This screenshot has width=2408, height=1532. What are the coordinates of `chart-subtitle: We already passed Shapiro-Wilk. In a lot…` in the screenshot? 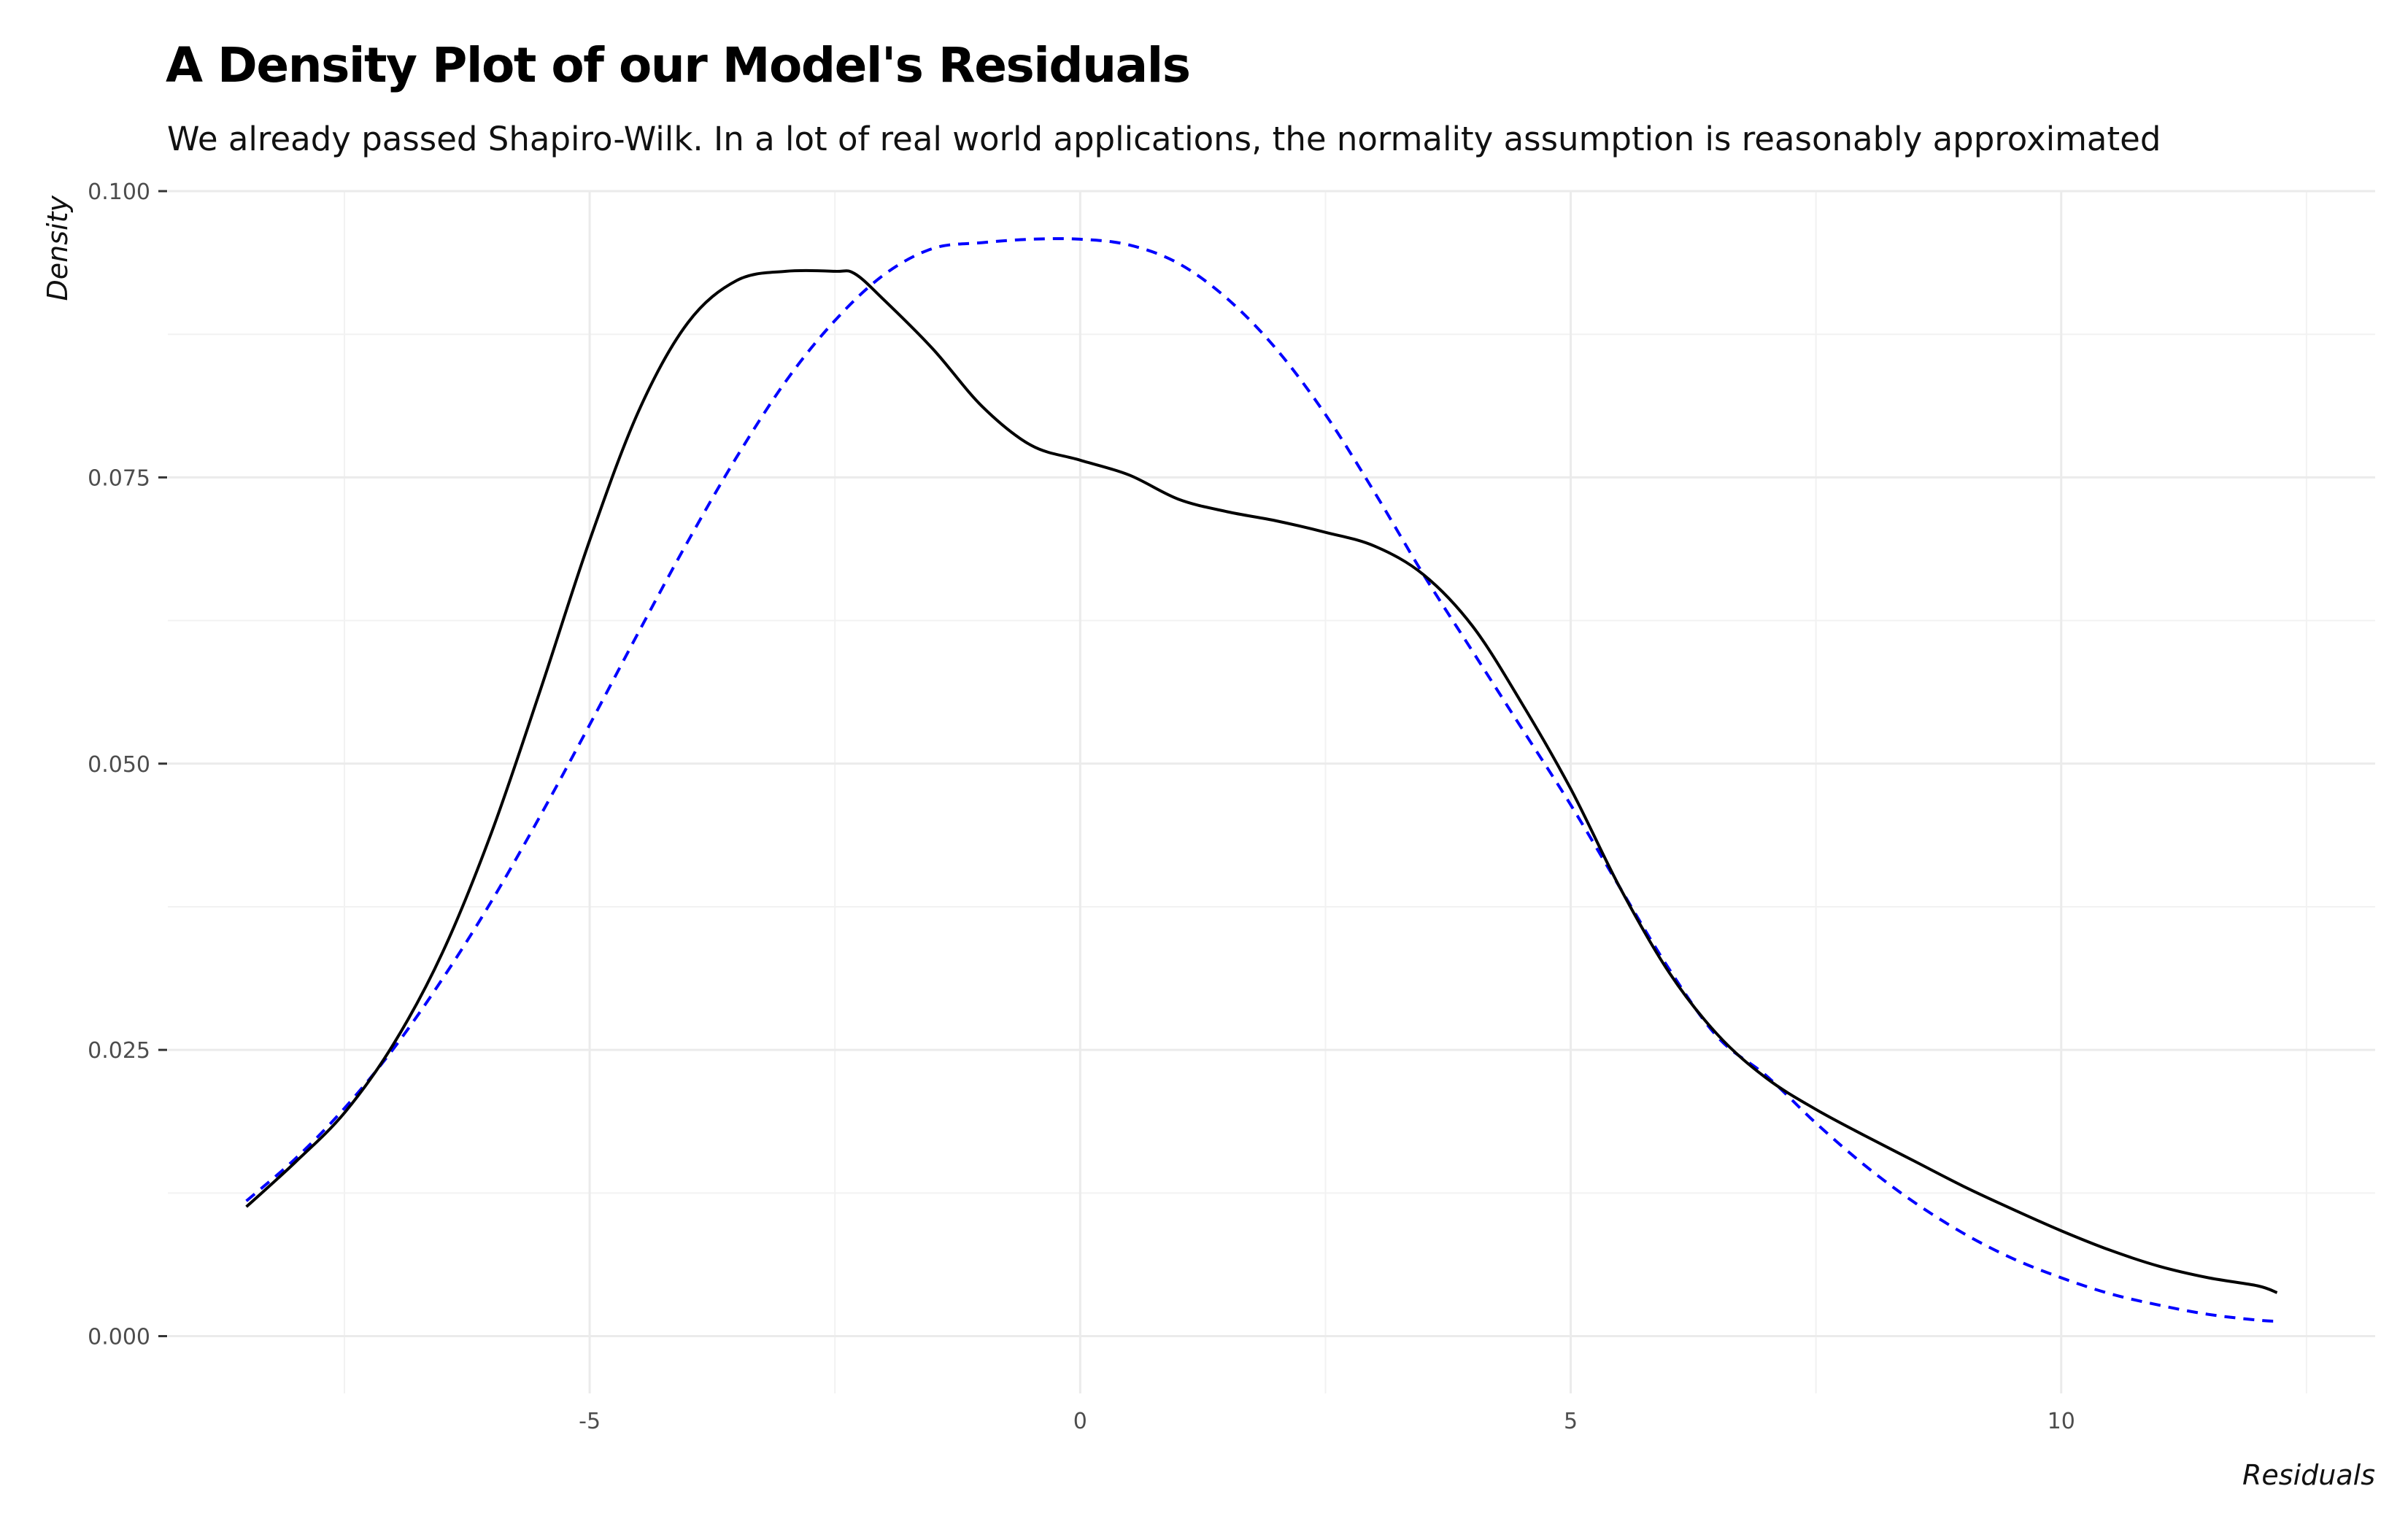 It's located at (1164, 139).